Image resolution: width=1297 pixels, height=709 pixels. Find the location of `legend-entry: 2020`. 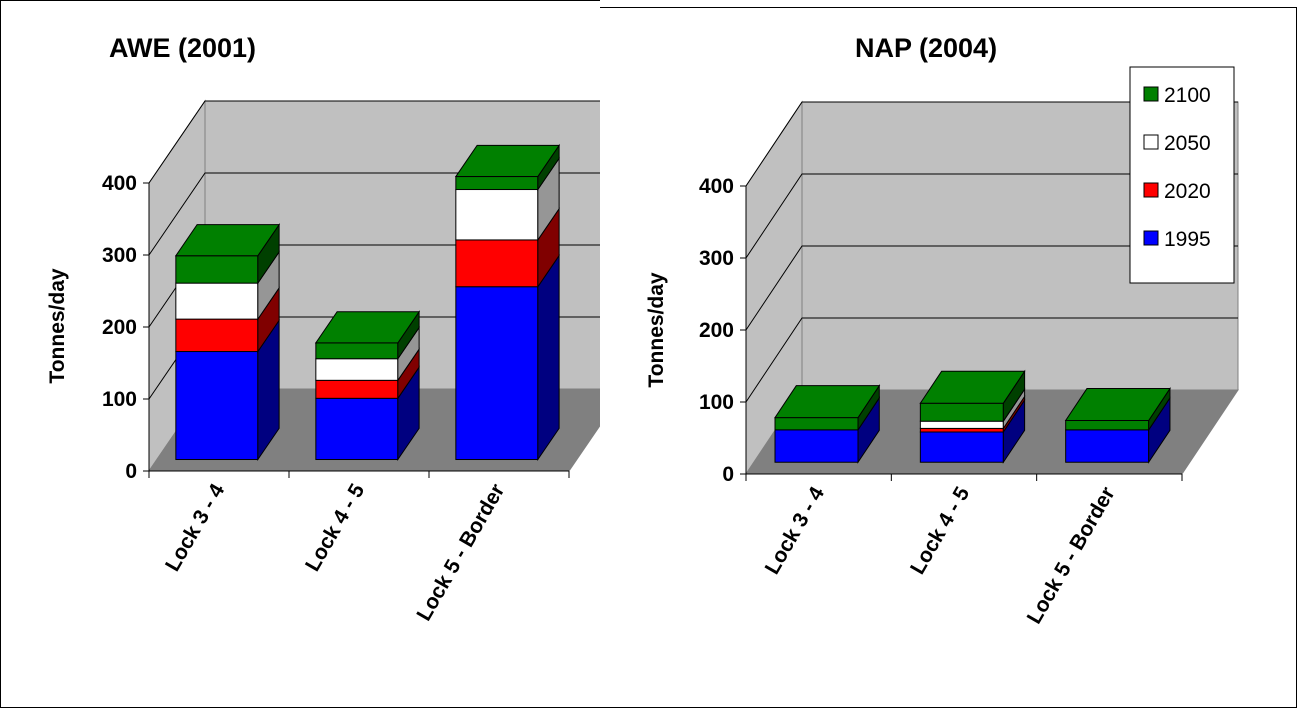

legend-entry: 2020 is located at coordinates (1187, 191).